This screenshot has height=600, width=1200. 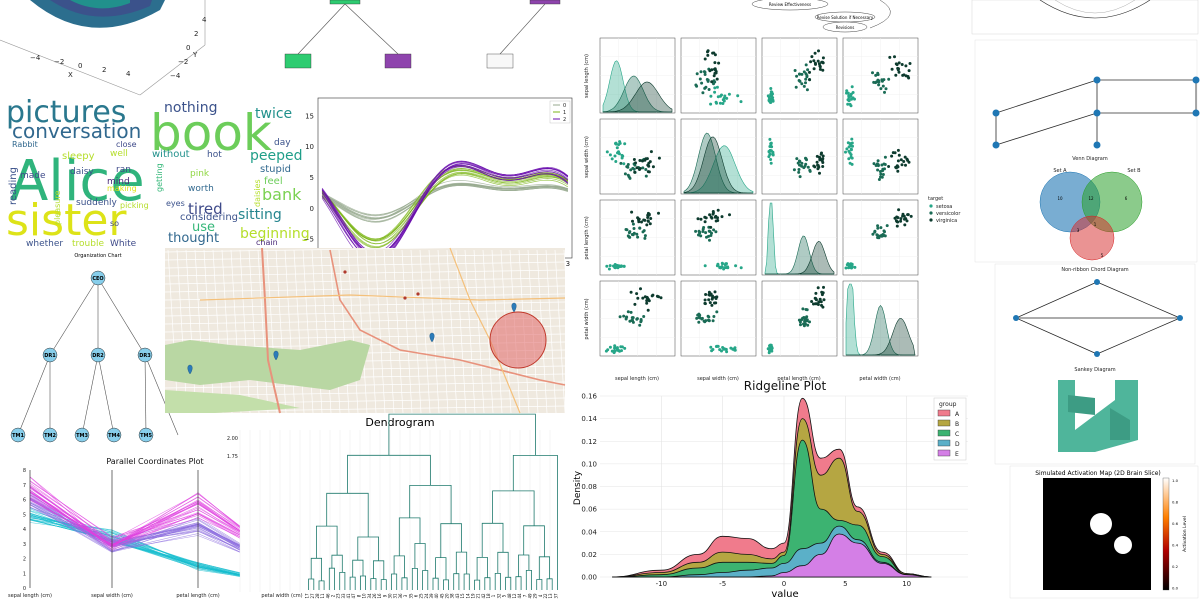 What do you see at coordinates (1175, 545) in the screenshot?
I see `activation-cbar-tick: 0.4` at bounding box center [1175, 545].